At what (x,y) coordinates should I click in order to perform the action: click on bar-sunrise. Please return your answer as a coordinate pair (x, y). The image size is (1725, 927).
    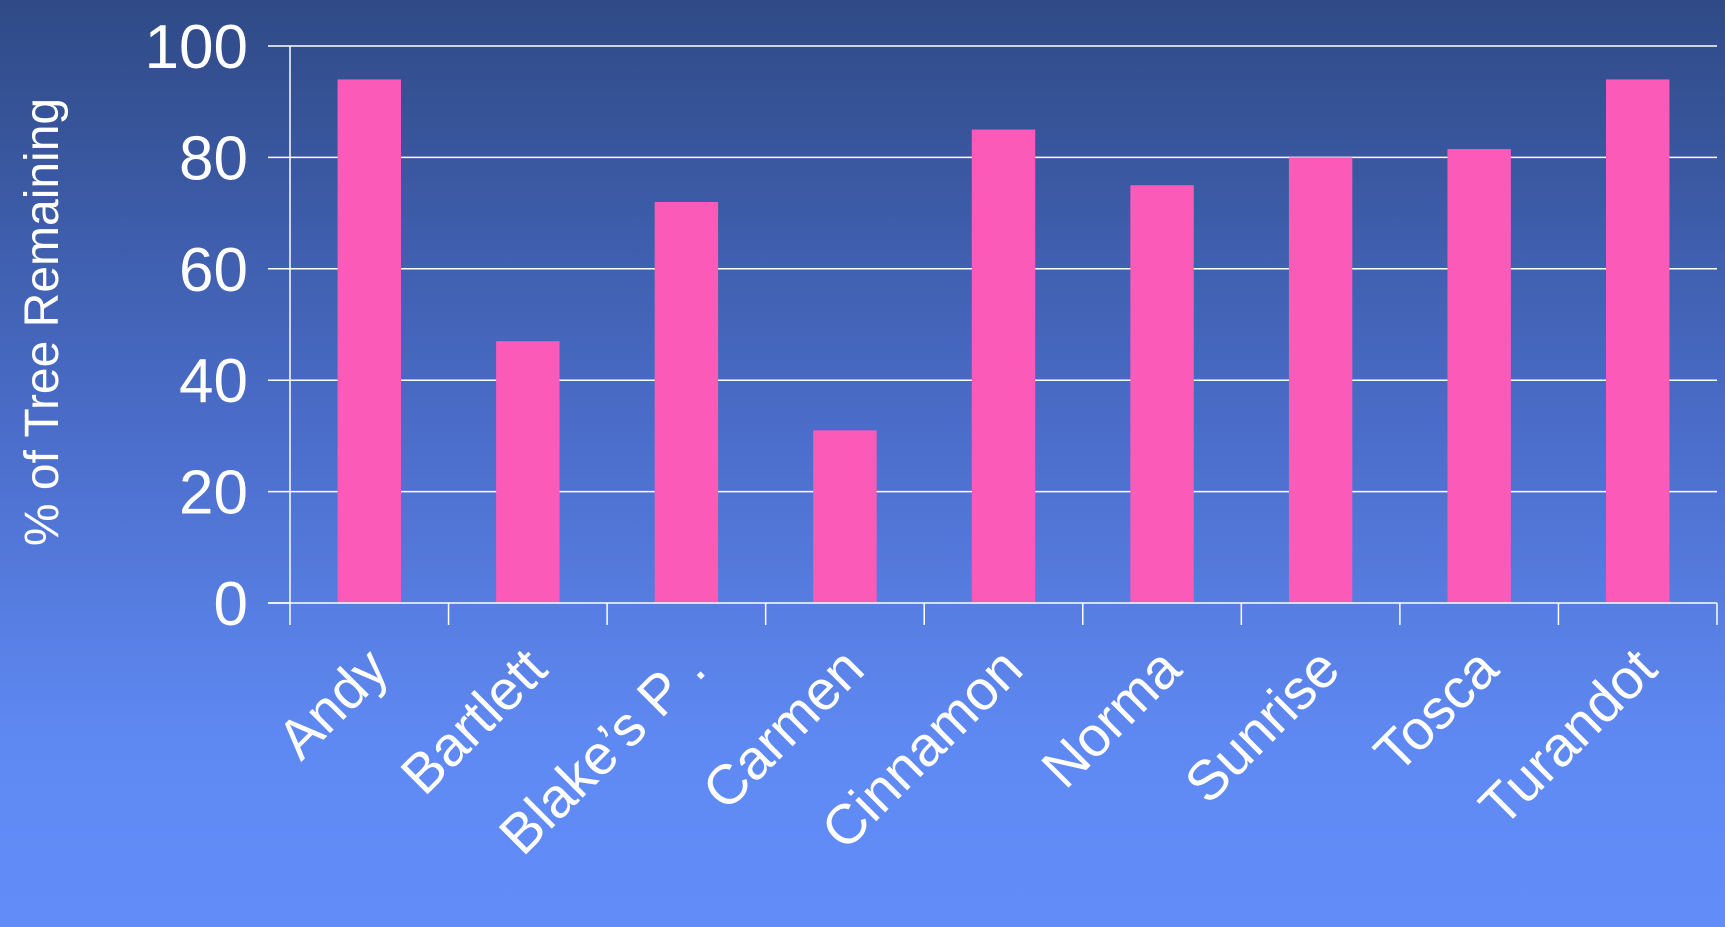
    Looking at the image, I should click on (1320, 380).